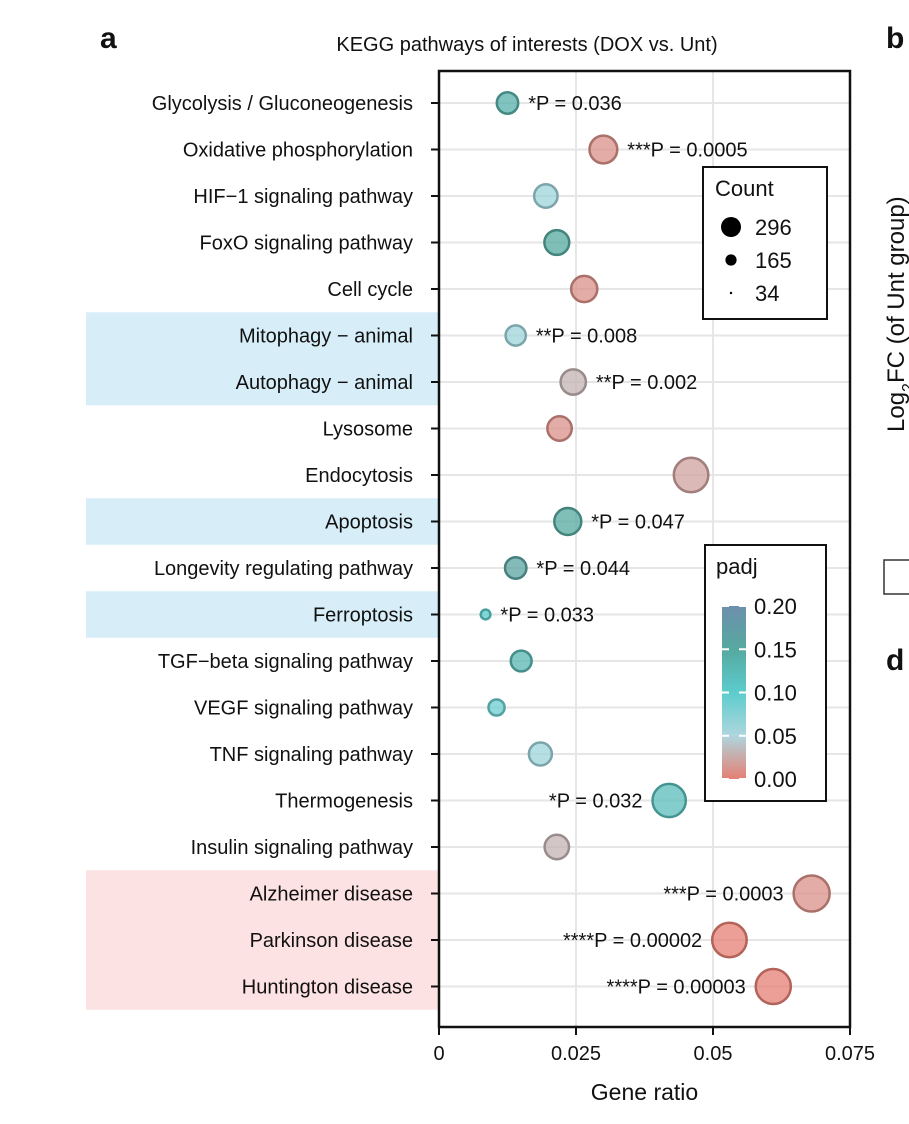  I want to click on x-tick-label: 0.075, so click(850, 1054).